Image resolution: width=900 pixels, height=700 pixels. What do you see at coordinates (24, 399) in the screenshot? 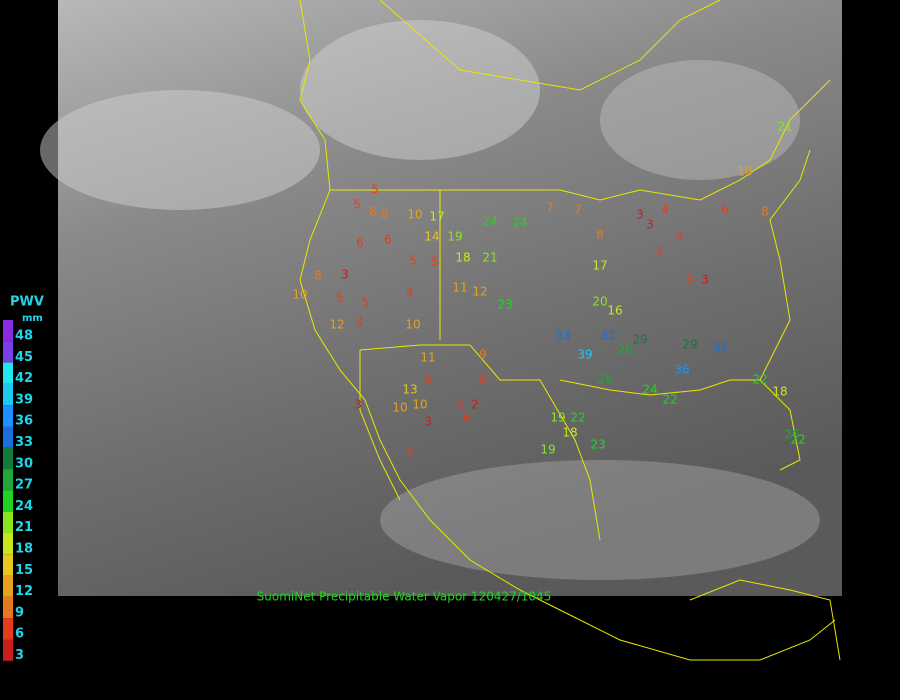
I see `legend-label: 39` at bounding box center [24, 399].